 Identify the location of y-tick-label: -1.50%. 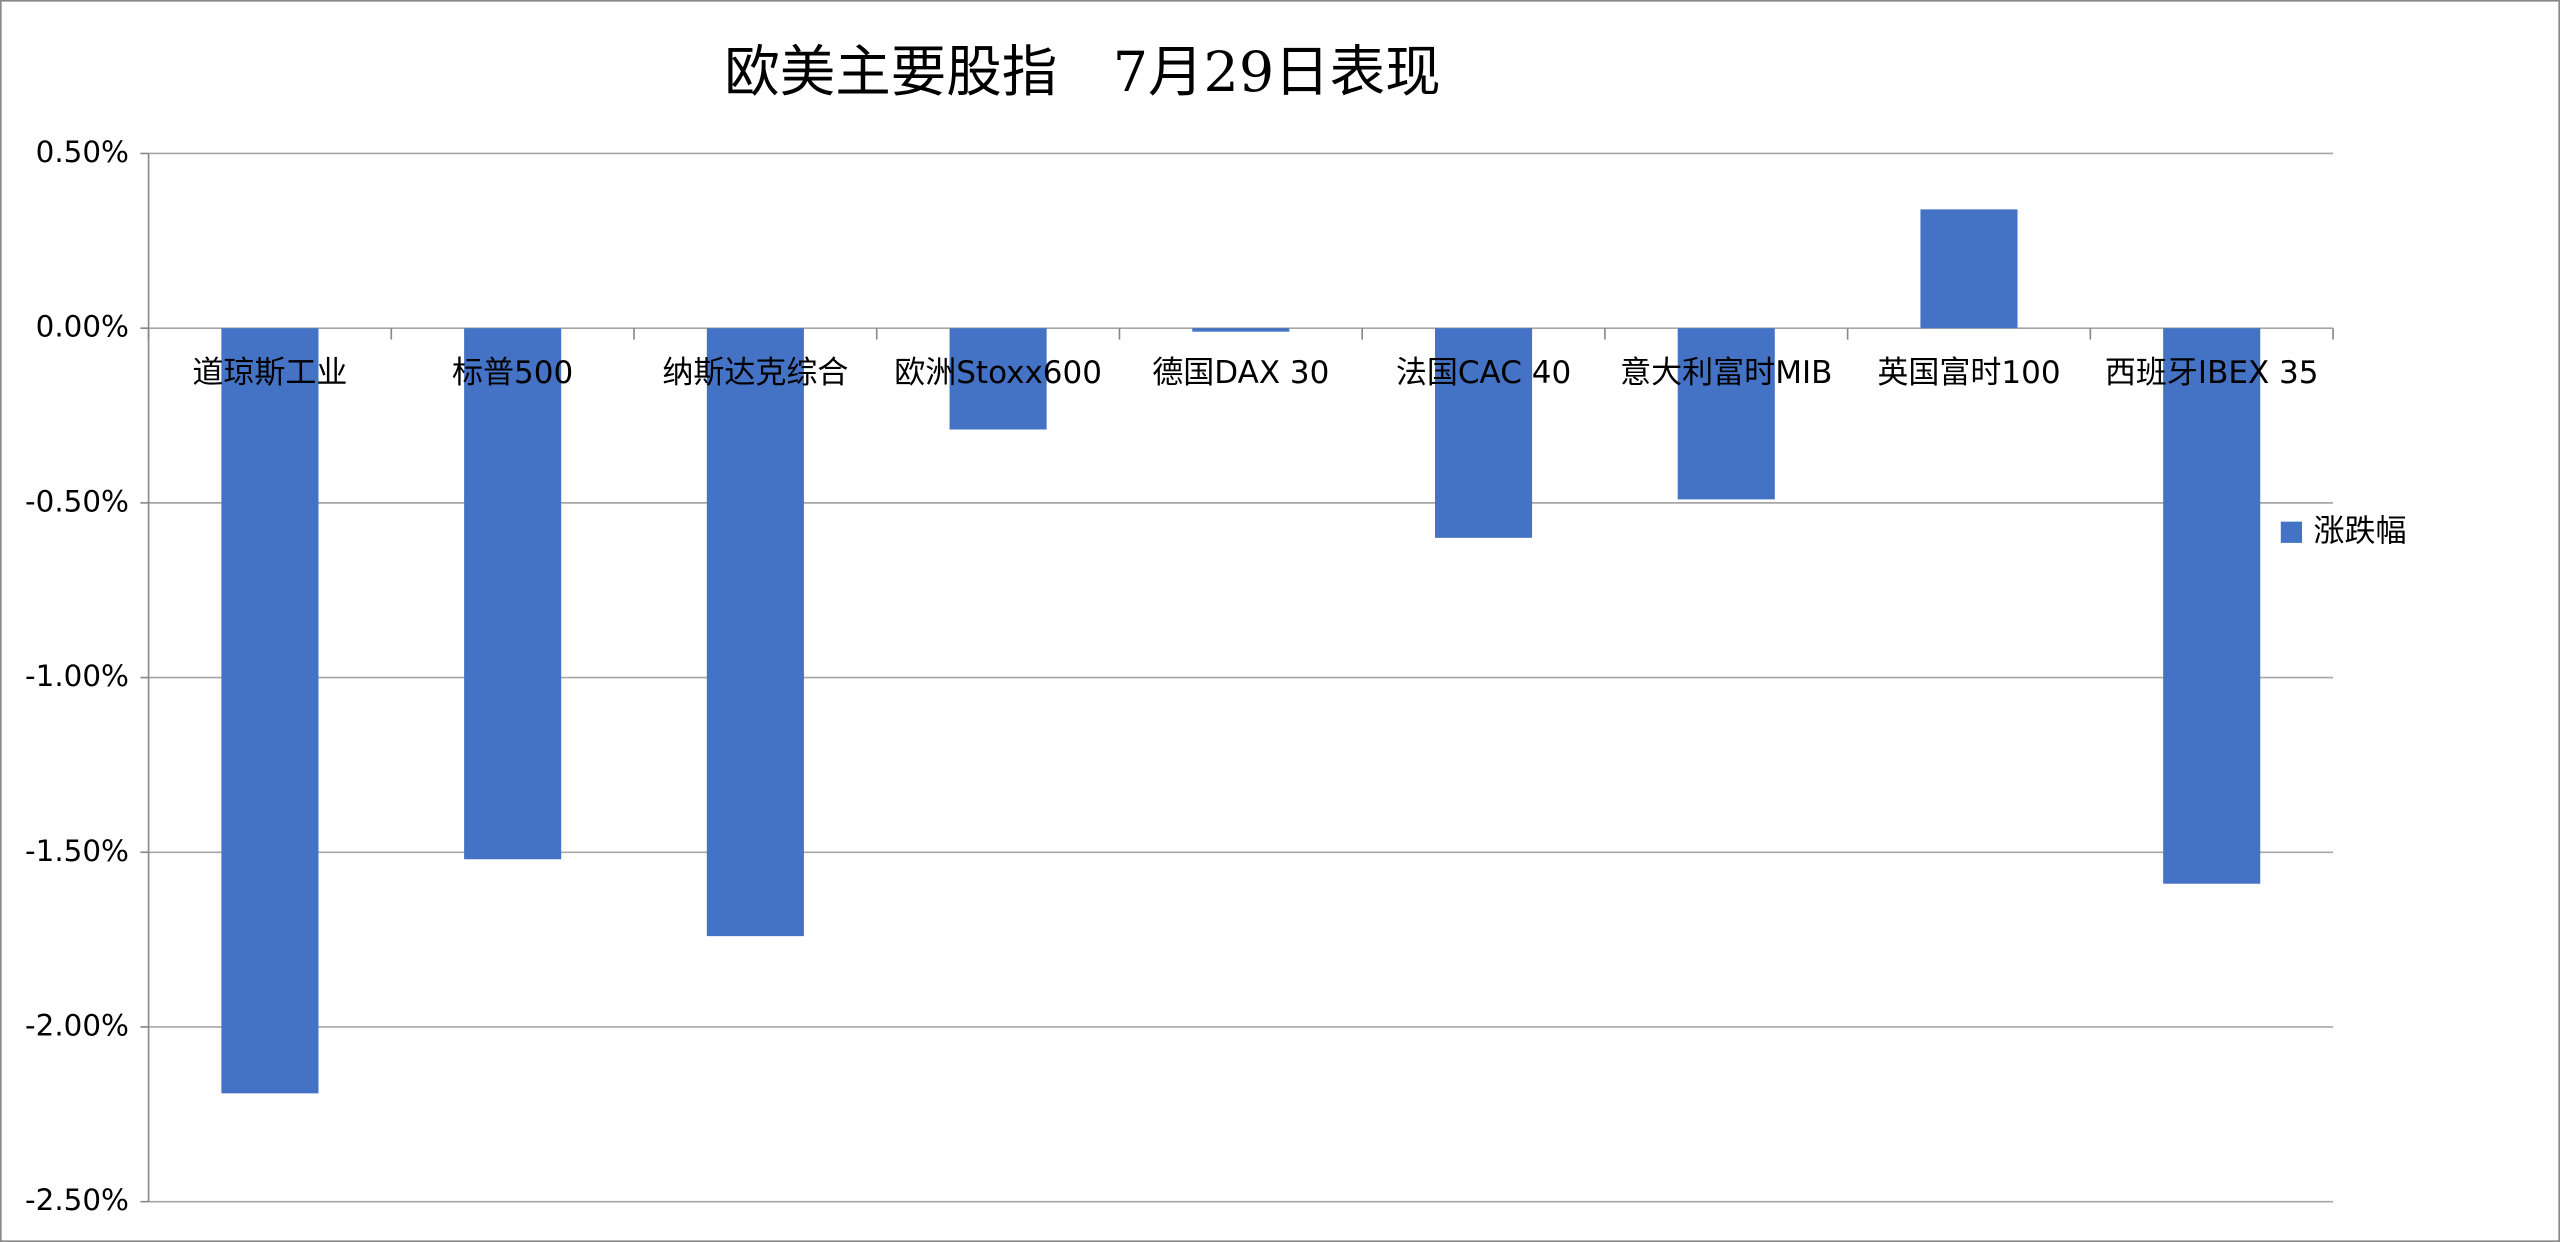
(77, 851).